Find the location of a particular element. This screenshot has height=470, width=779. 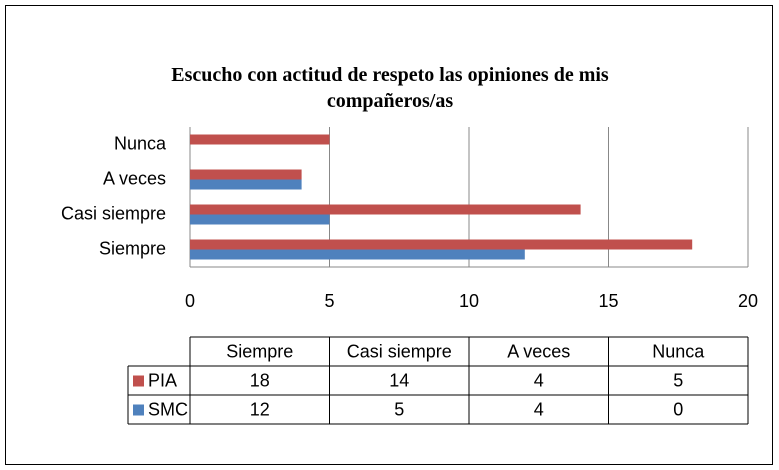

table-cell: 0 is located at coordinates (678, 409).